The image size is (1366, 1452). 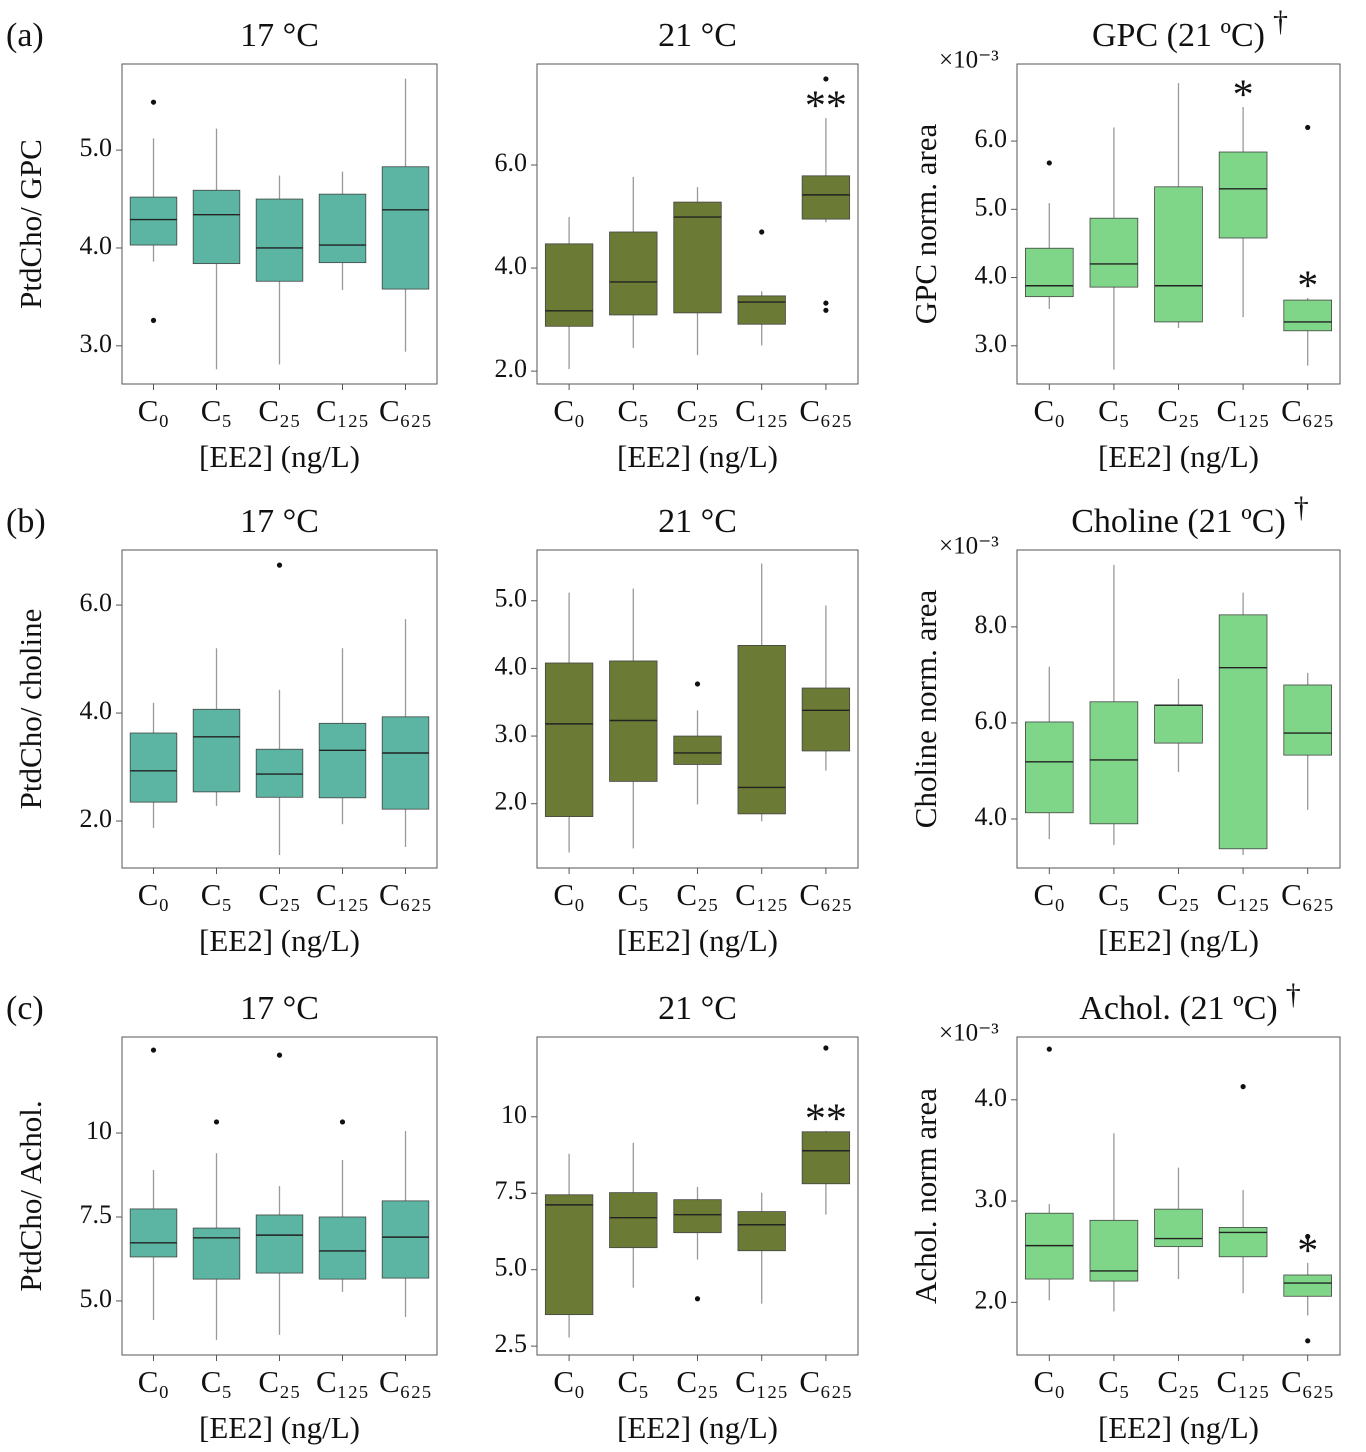 I want to click on y-tick-label: 2.5, so click(x=511, y=1343).